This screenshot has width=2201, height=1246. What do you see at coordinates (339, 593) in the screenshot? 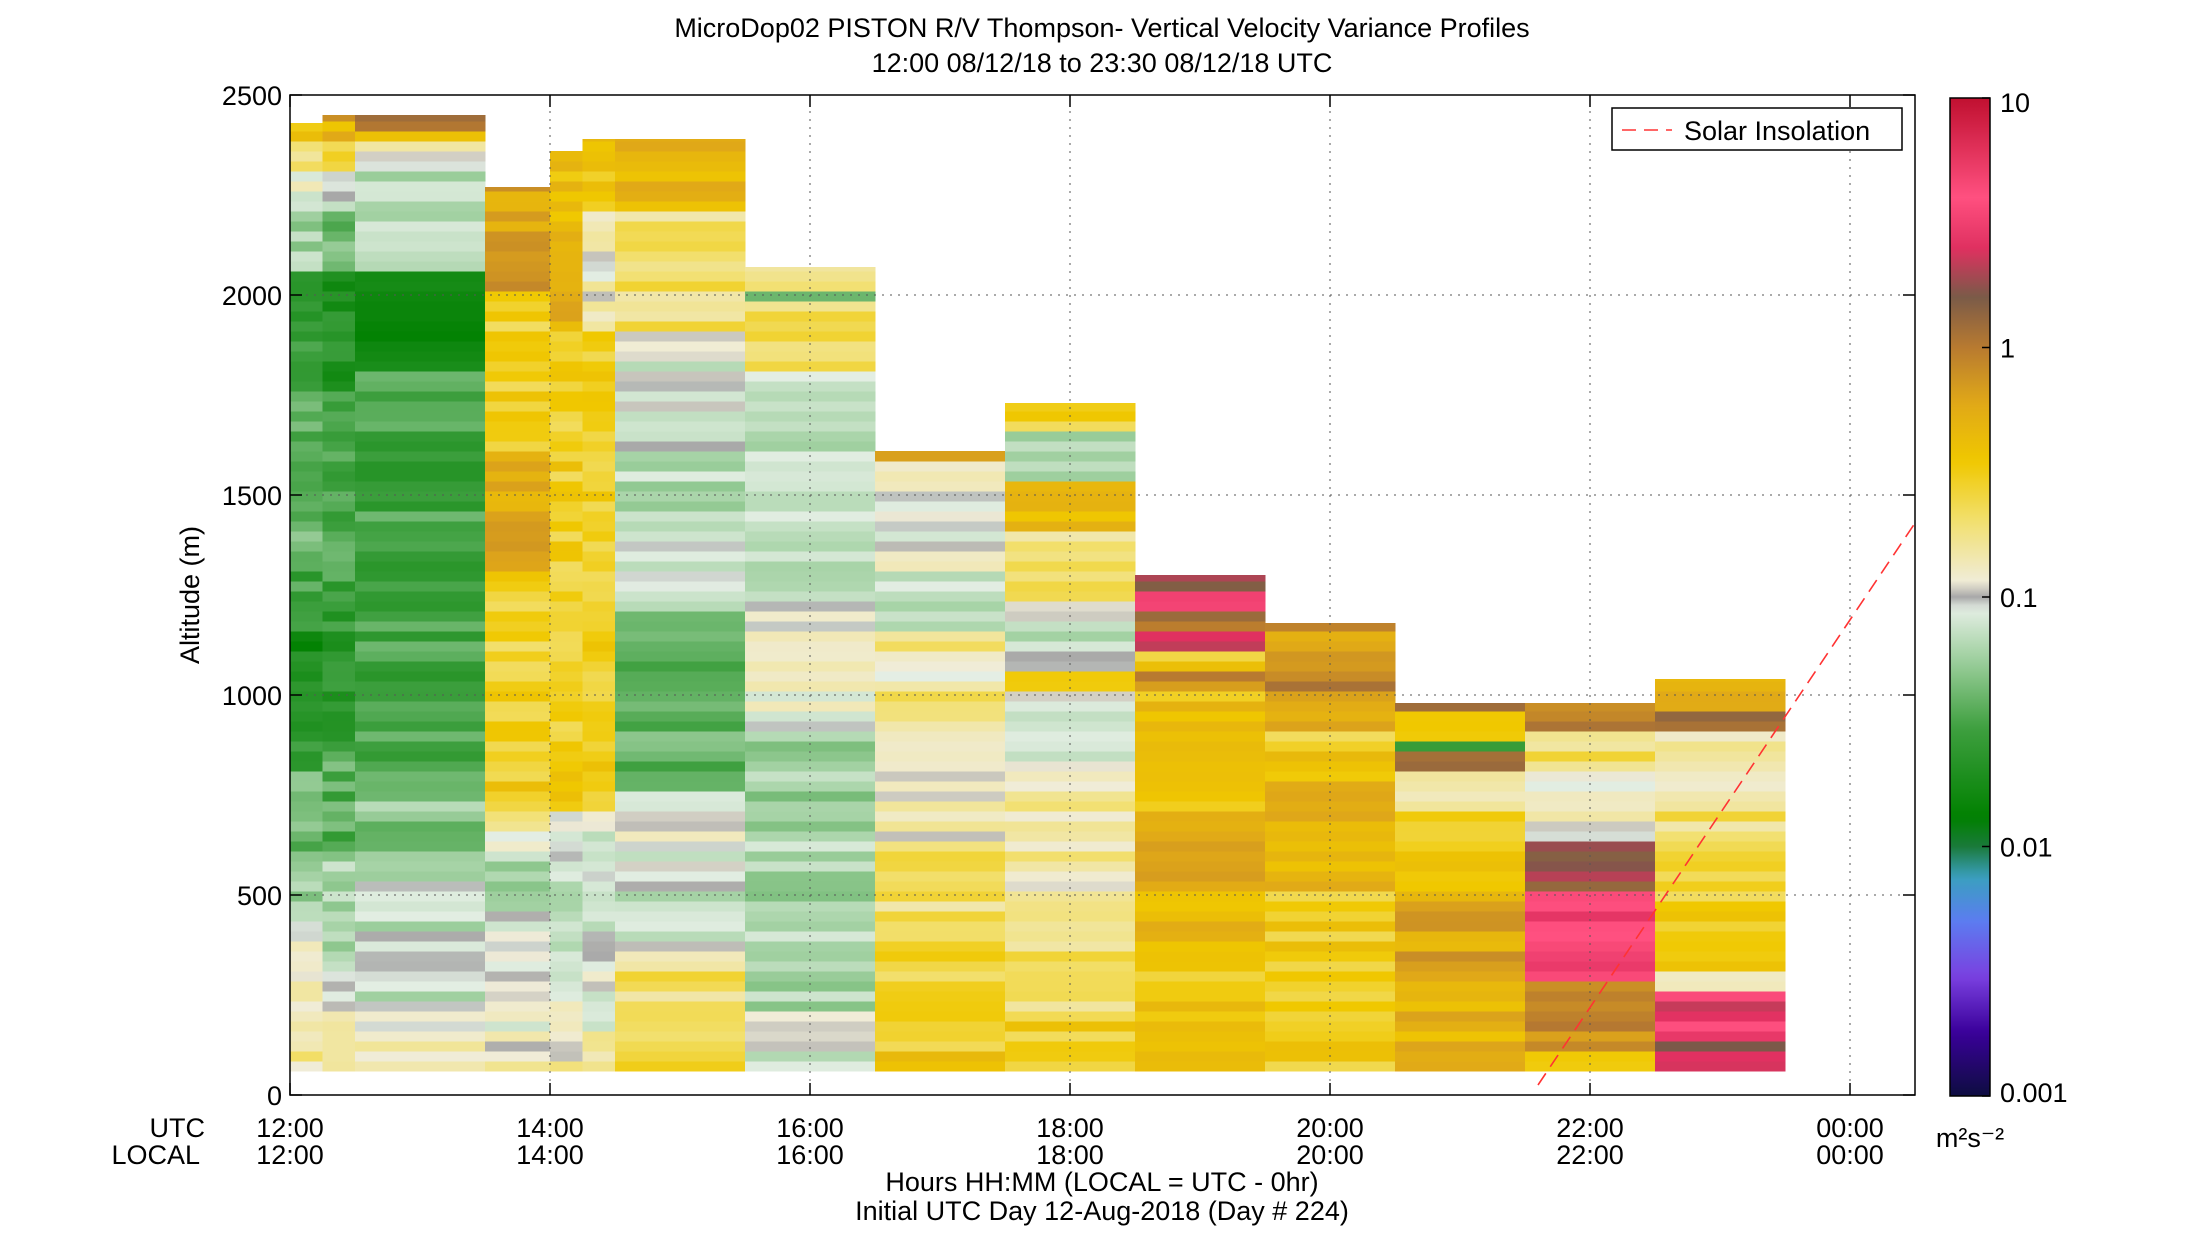
I see `profile-column` at bounding box center [339, 593].